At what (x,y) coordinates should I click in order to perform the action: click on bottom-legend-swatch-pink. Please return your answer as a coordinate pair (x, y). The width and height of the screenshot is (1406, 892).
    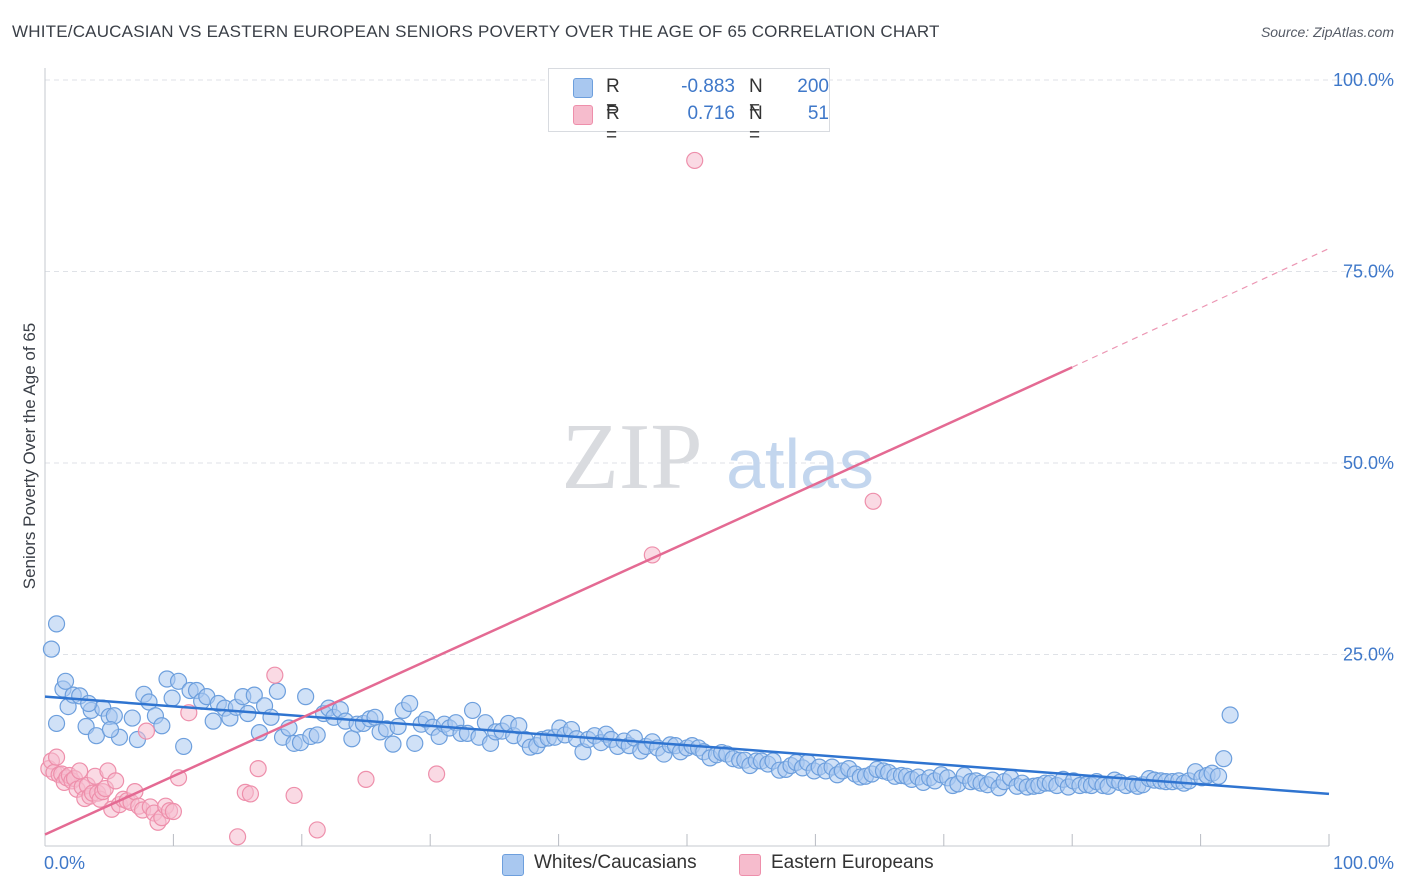
    Looking at the image, I should click on (750, 865).